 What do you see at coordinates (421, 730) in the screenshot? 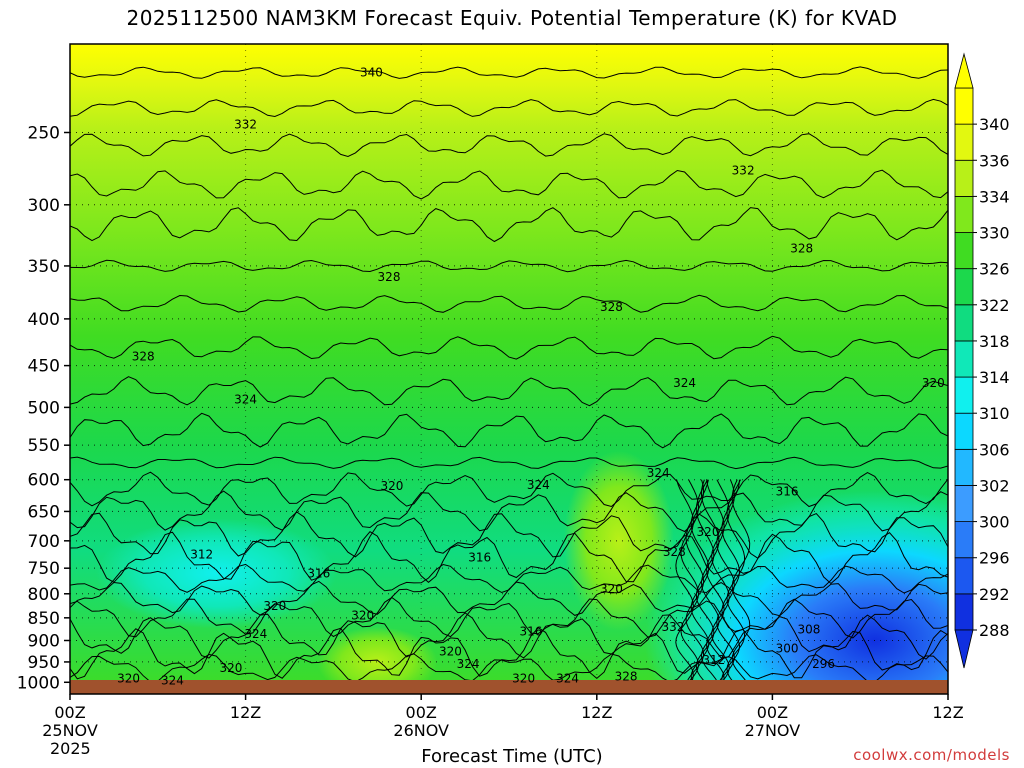
I see `x-tick-date-label: 26NOV` at bounding box center [421, 730].